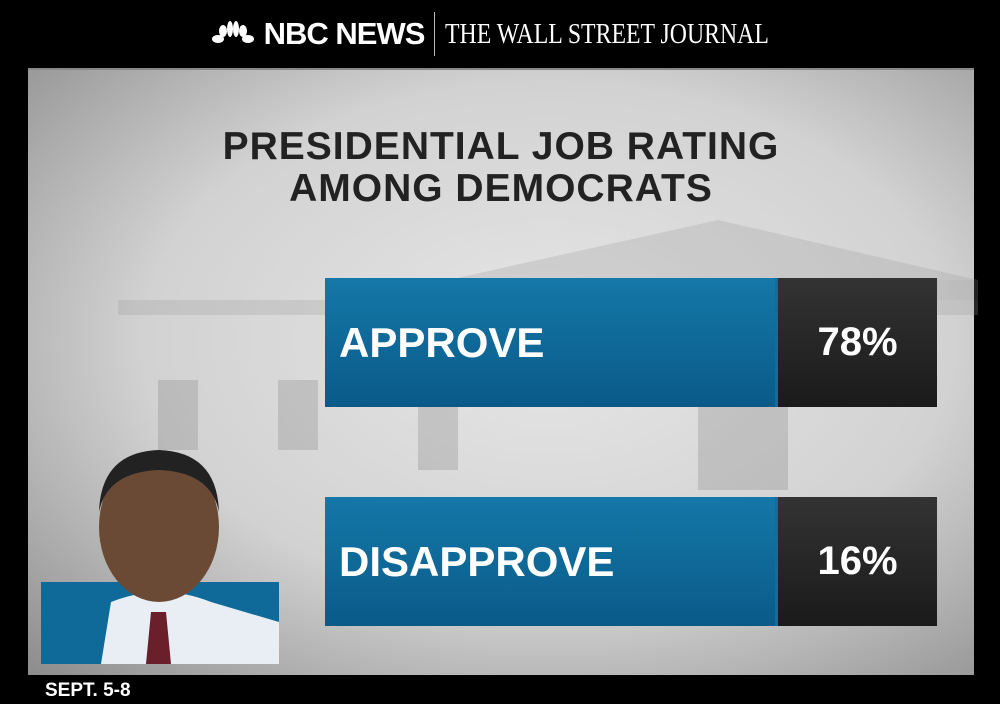  I want to click on title-line-2: AMONG DEMOCRATS, so click(501, 188).